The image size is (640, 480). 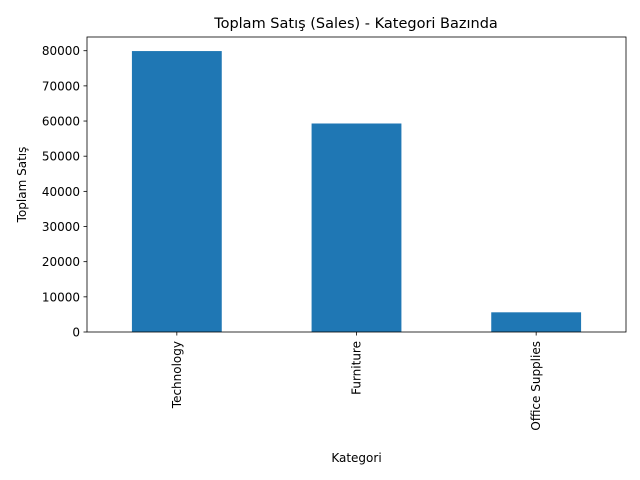 What do you see at coordinates (176, 191) in the screenshot?
I see `bar-technology` at bounding box center [176, 191].